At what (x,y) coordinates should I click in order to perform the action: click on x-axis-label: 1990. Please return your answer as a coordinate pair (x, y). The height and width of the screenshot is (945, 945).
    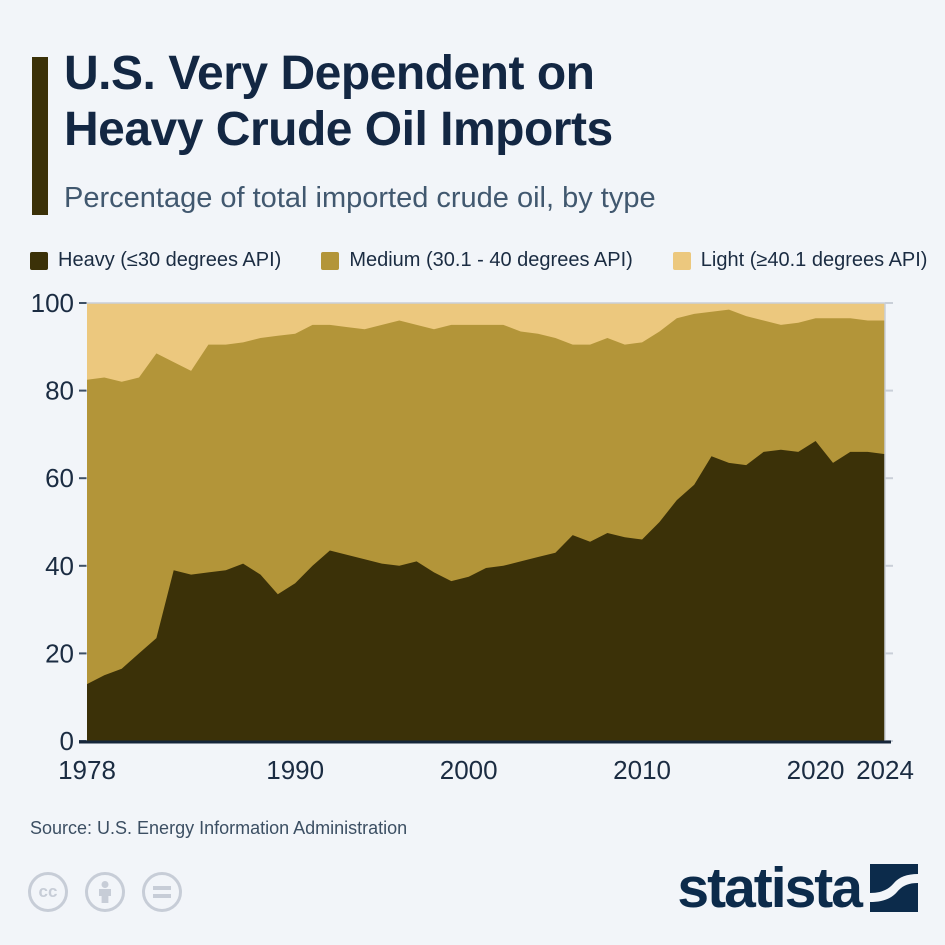
    Looking at the image, I should click on (295, 770).